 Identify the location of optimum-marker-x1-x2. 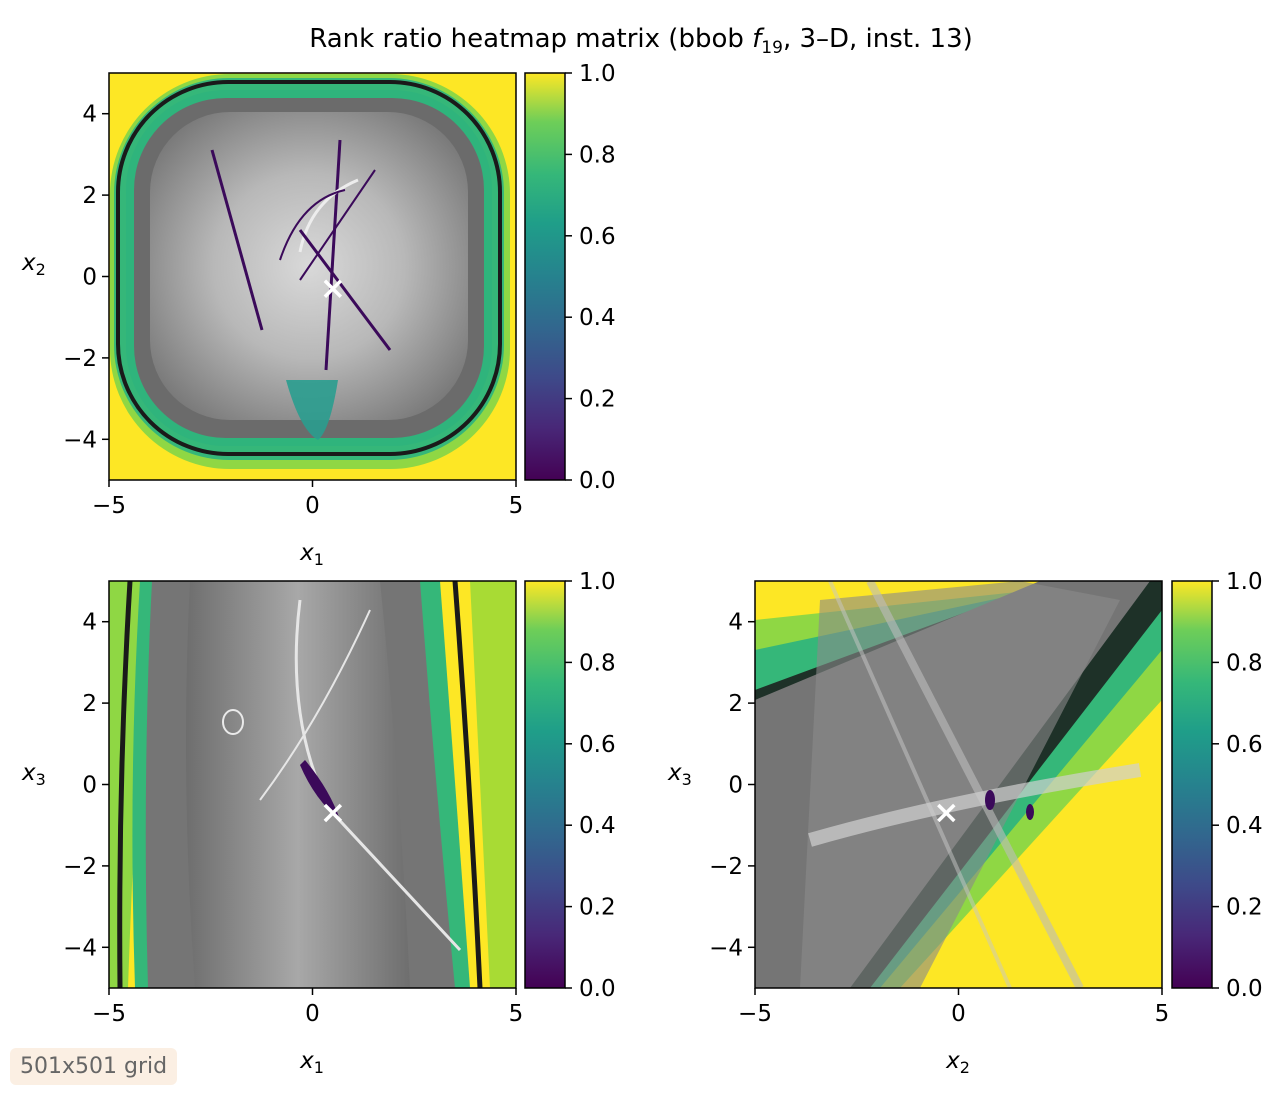
(333, 288).